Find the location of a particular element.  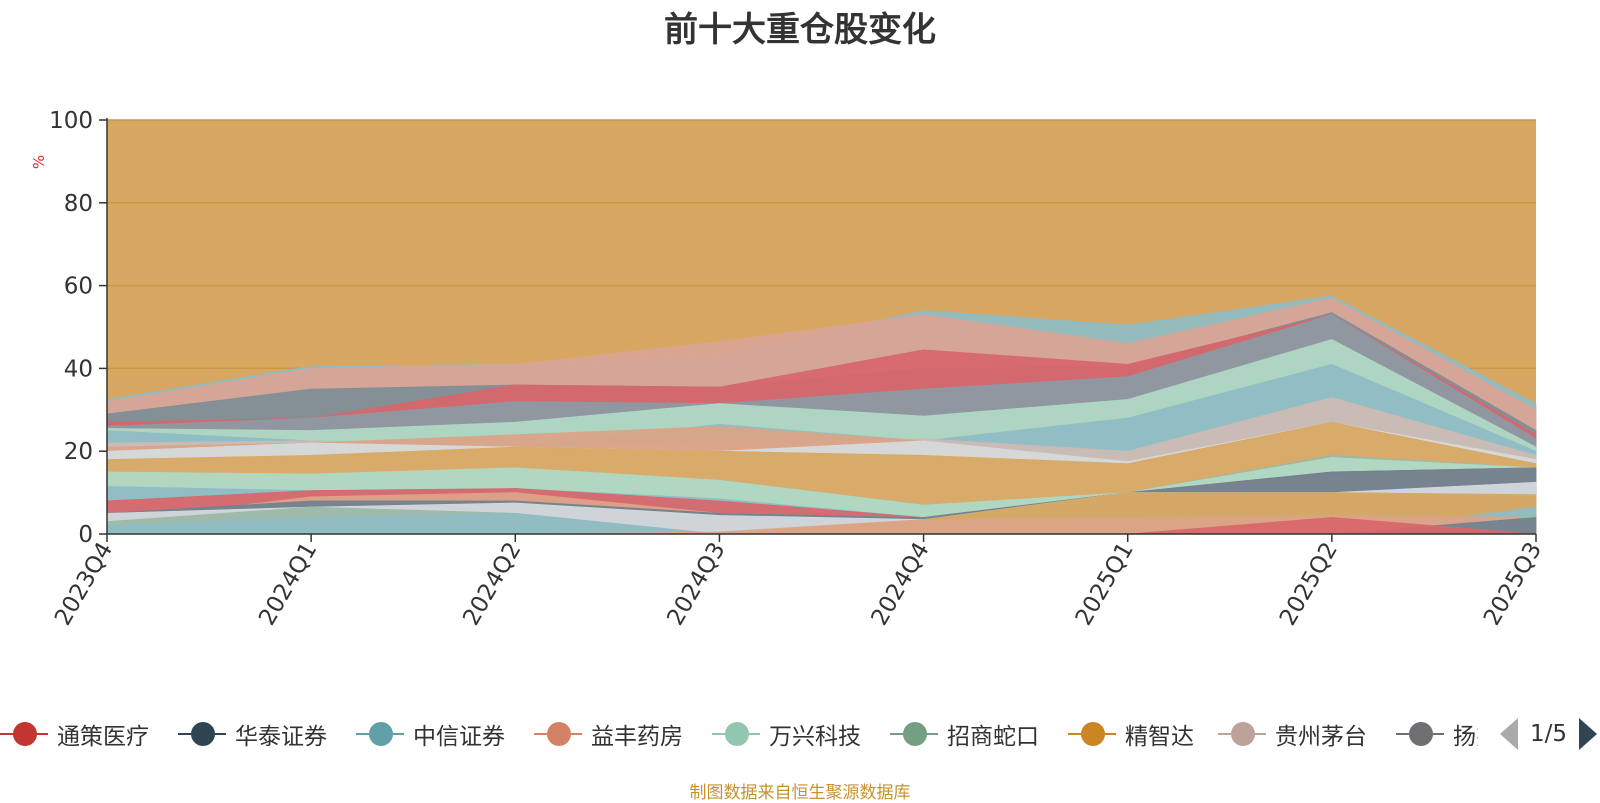

x-tick-label: 2024Q3 is located at coordinates (696, 584).